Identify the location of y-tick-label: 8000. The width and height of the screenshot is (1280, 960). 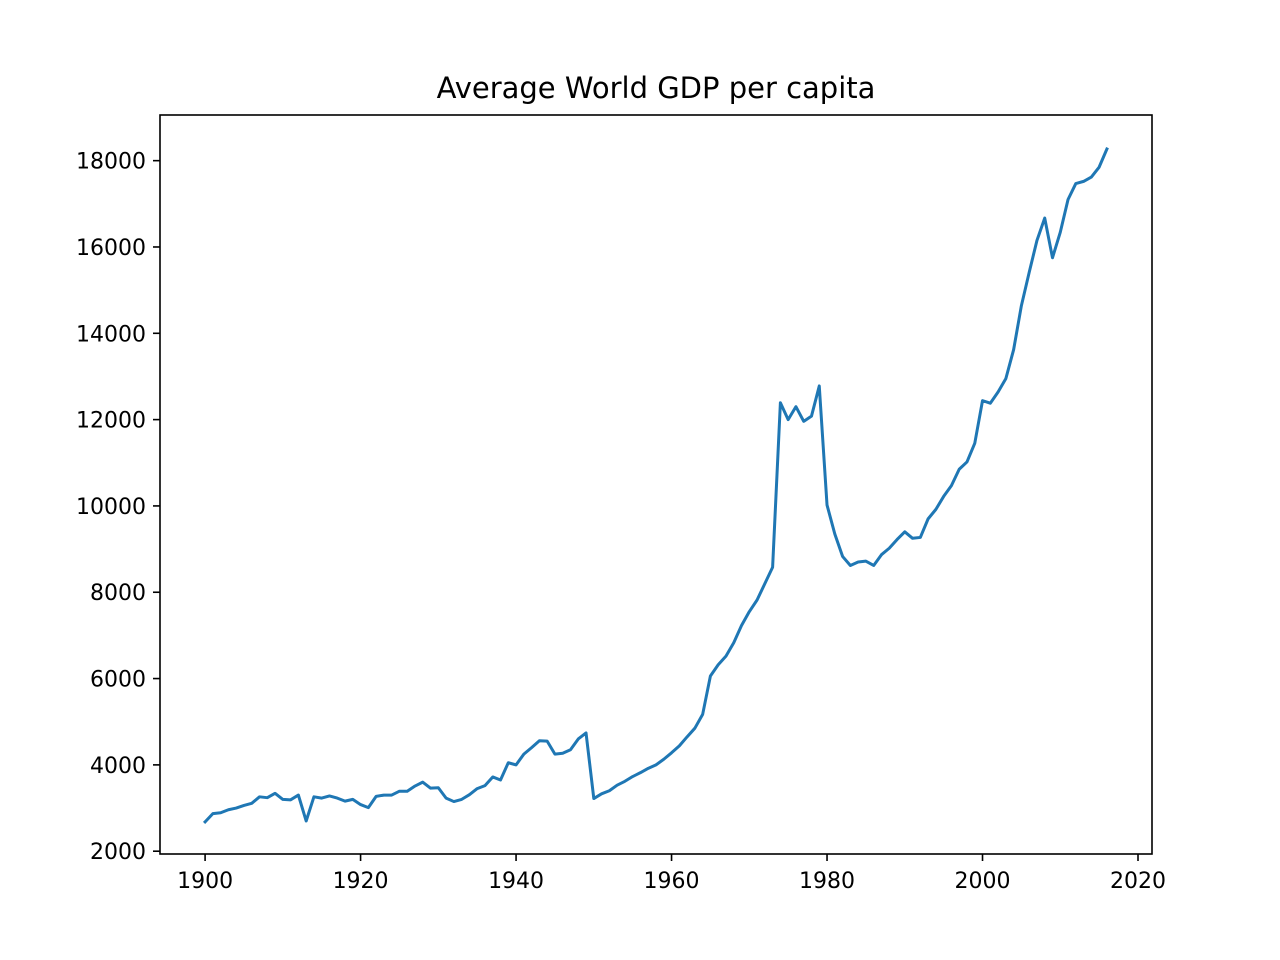
(118, 593).